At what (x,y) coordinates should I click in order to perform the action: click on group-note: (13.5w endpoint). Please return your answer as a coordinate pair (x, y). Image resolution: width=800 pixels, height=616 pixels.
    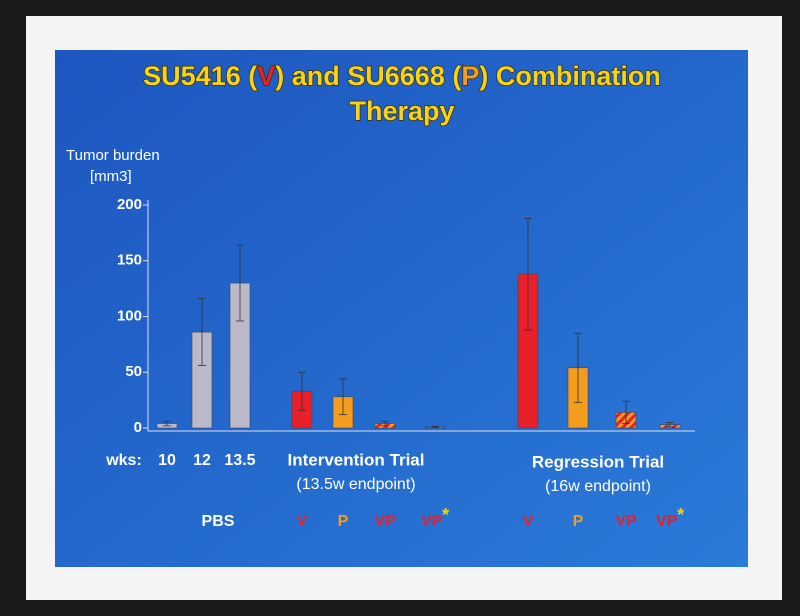
    Looking at the image, I should click on (355, 484).